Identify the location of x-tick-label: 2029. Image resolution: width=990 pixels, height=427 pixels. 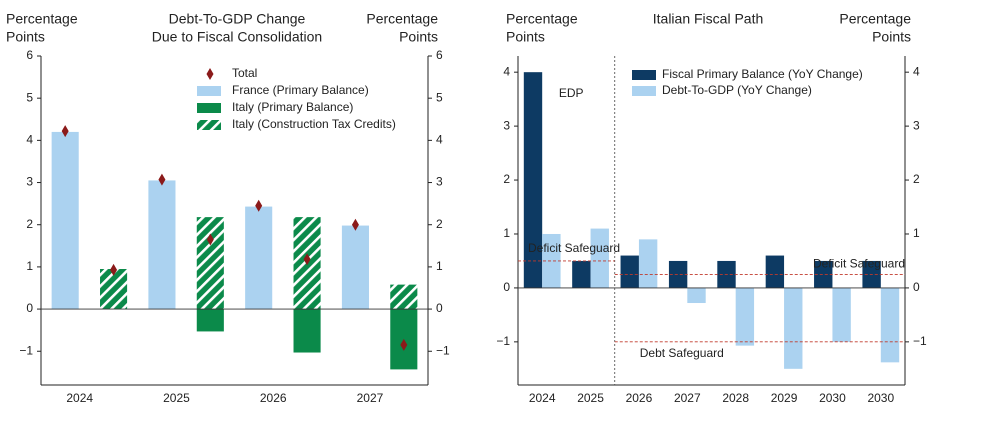
(784, 398).